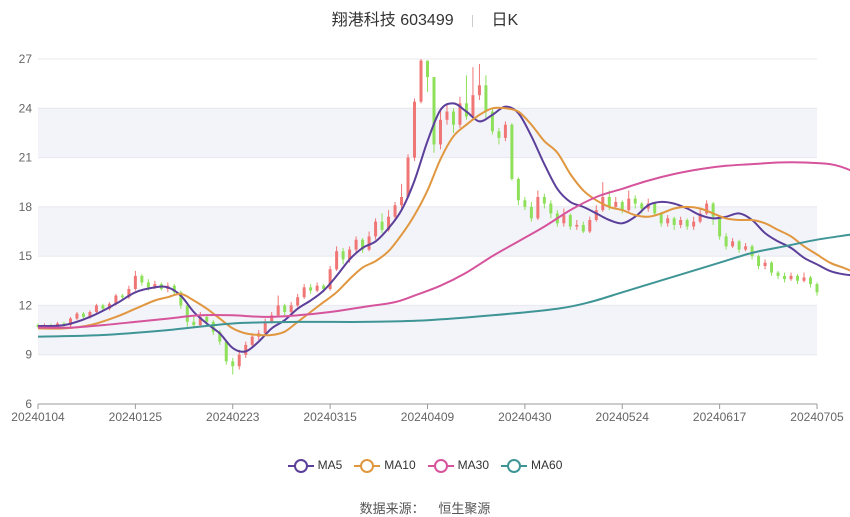 This screenshot has width=850, height=517. Describe the element at coordinates (136, 417) in the screenshot. I see `x-tick-label: 20240125` at that location.